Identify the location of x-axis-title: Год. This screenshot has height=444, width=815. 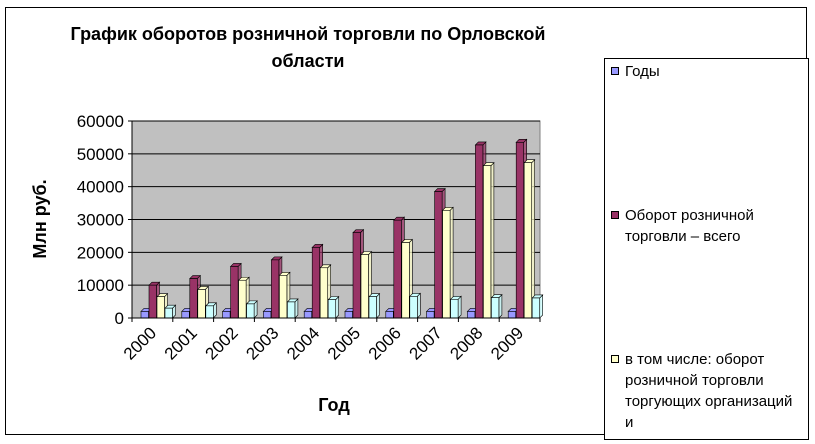
(334, 405).